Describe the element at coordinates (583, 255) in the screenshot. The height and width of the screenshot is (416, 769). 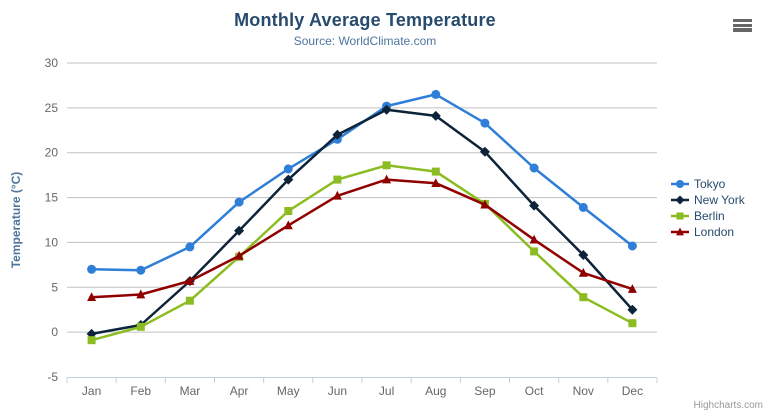
I see `data-point-new-york-nov` at that location.